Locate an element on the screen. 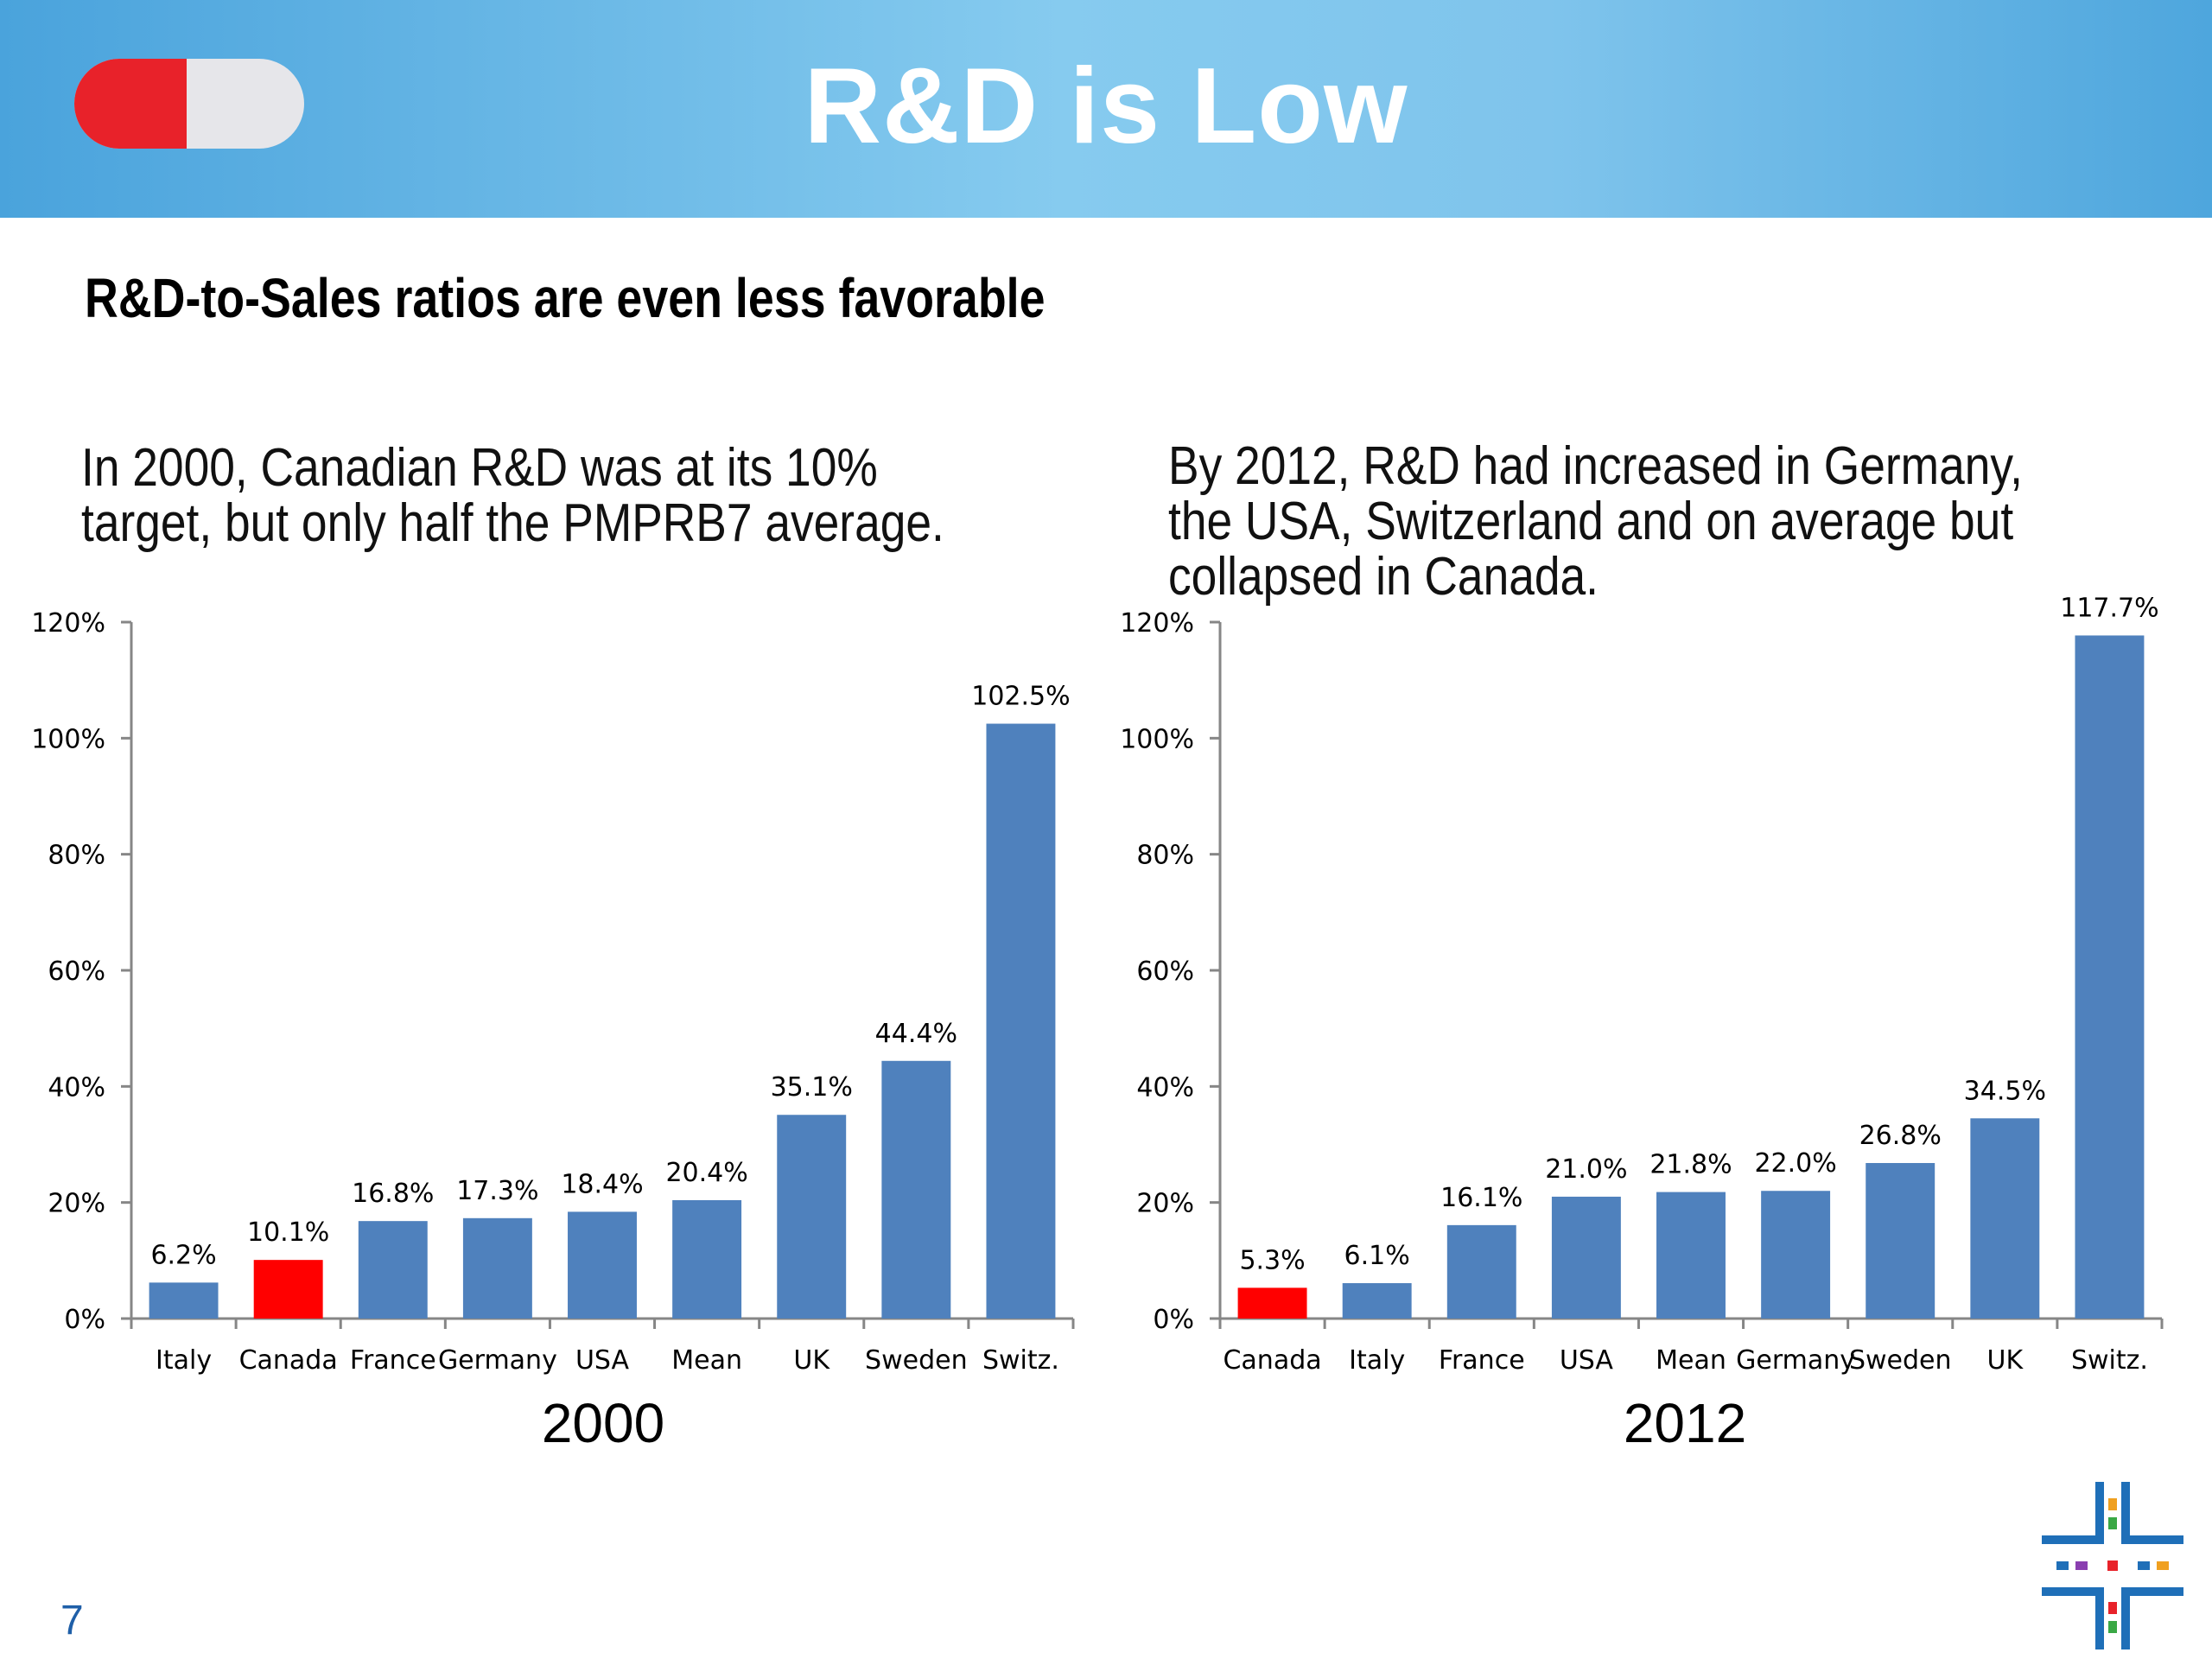 This screenshot has height=1659, width=2212. data-label-2000-2: 16.8% is located at coordinates (393, 1194).